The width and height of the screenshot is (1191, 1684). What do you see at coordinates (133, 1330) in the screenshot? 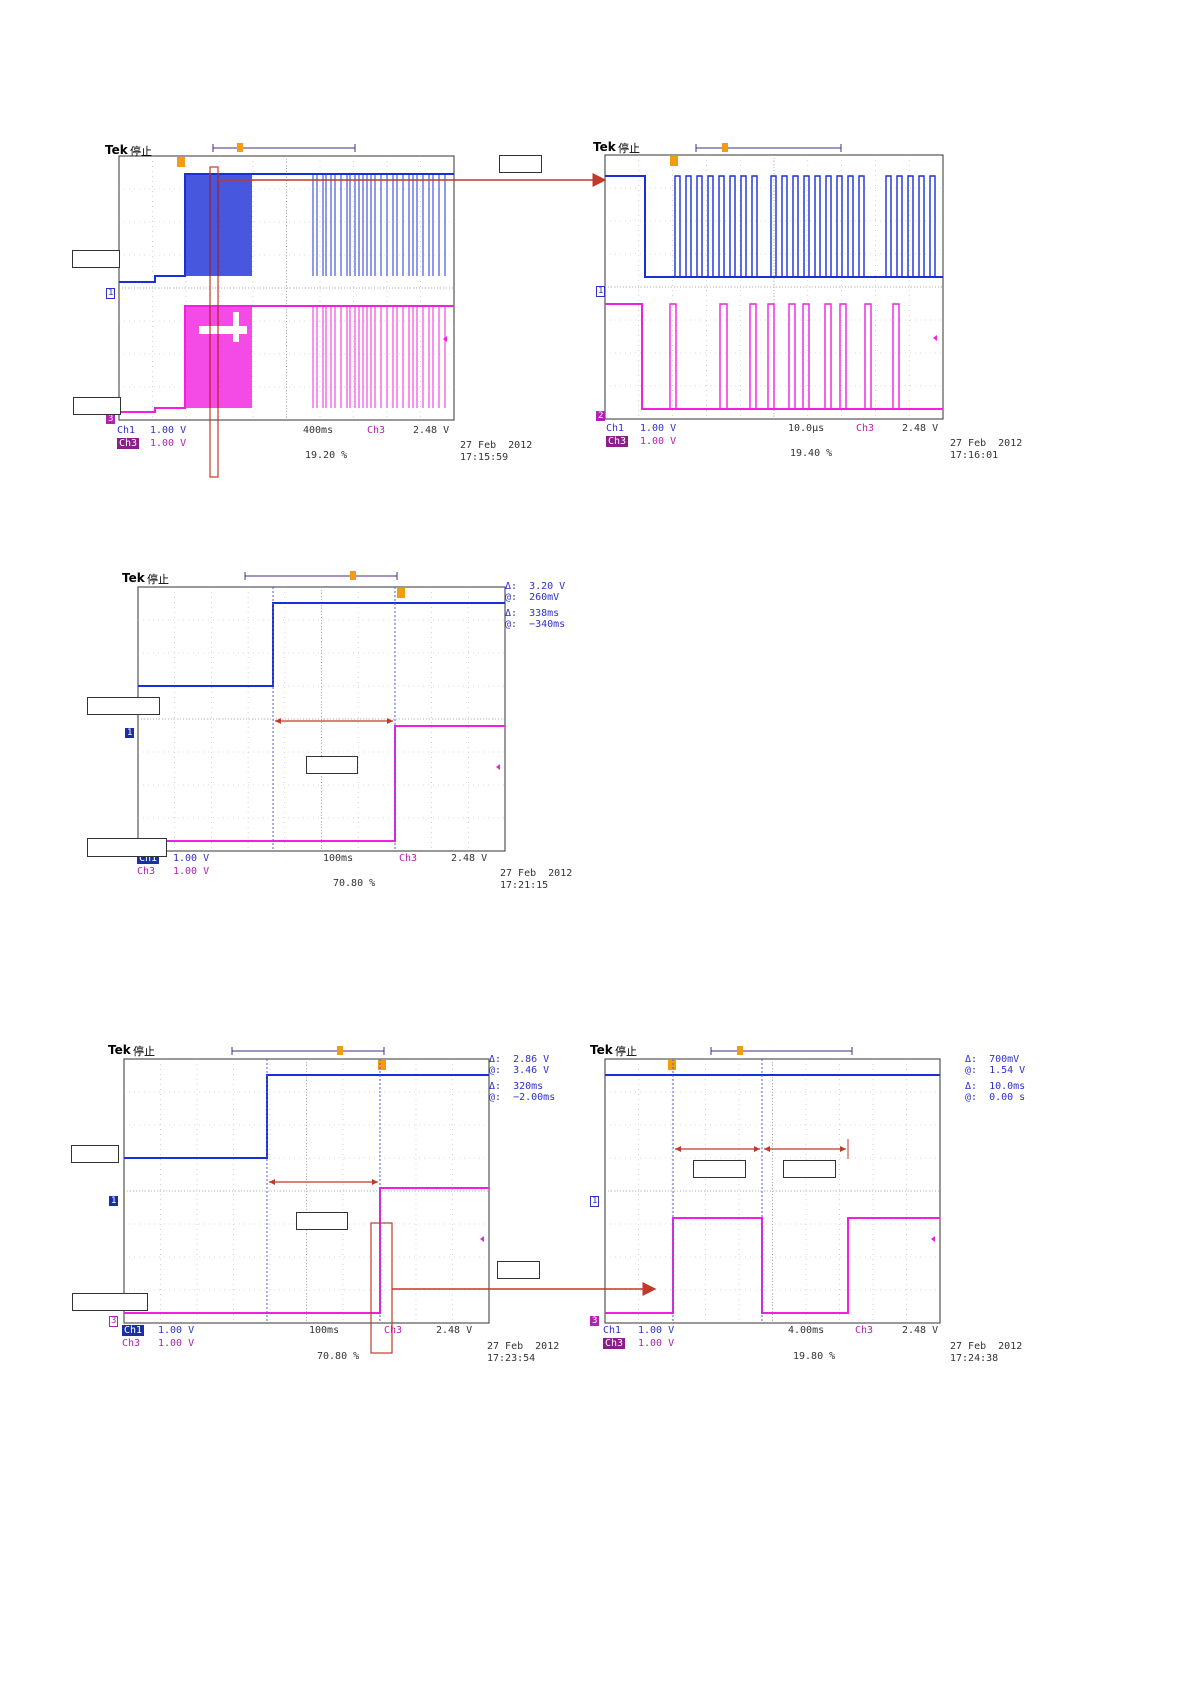
I see `scope-4-ch1-label: Ch1` at bounding box center [133, 1330].